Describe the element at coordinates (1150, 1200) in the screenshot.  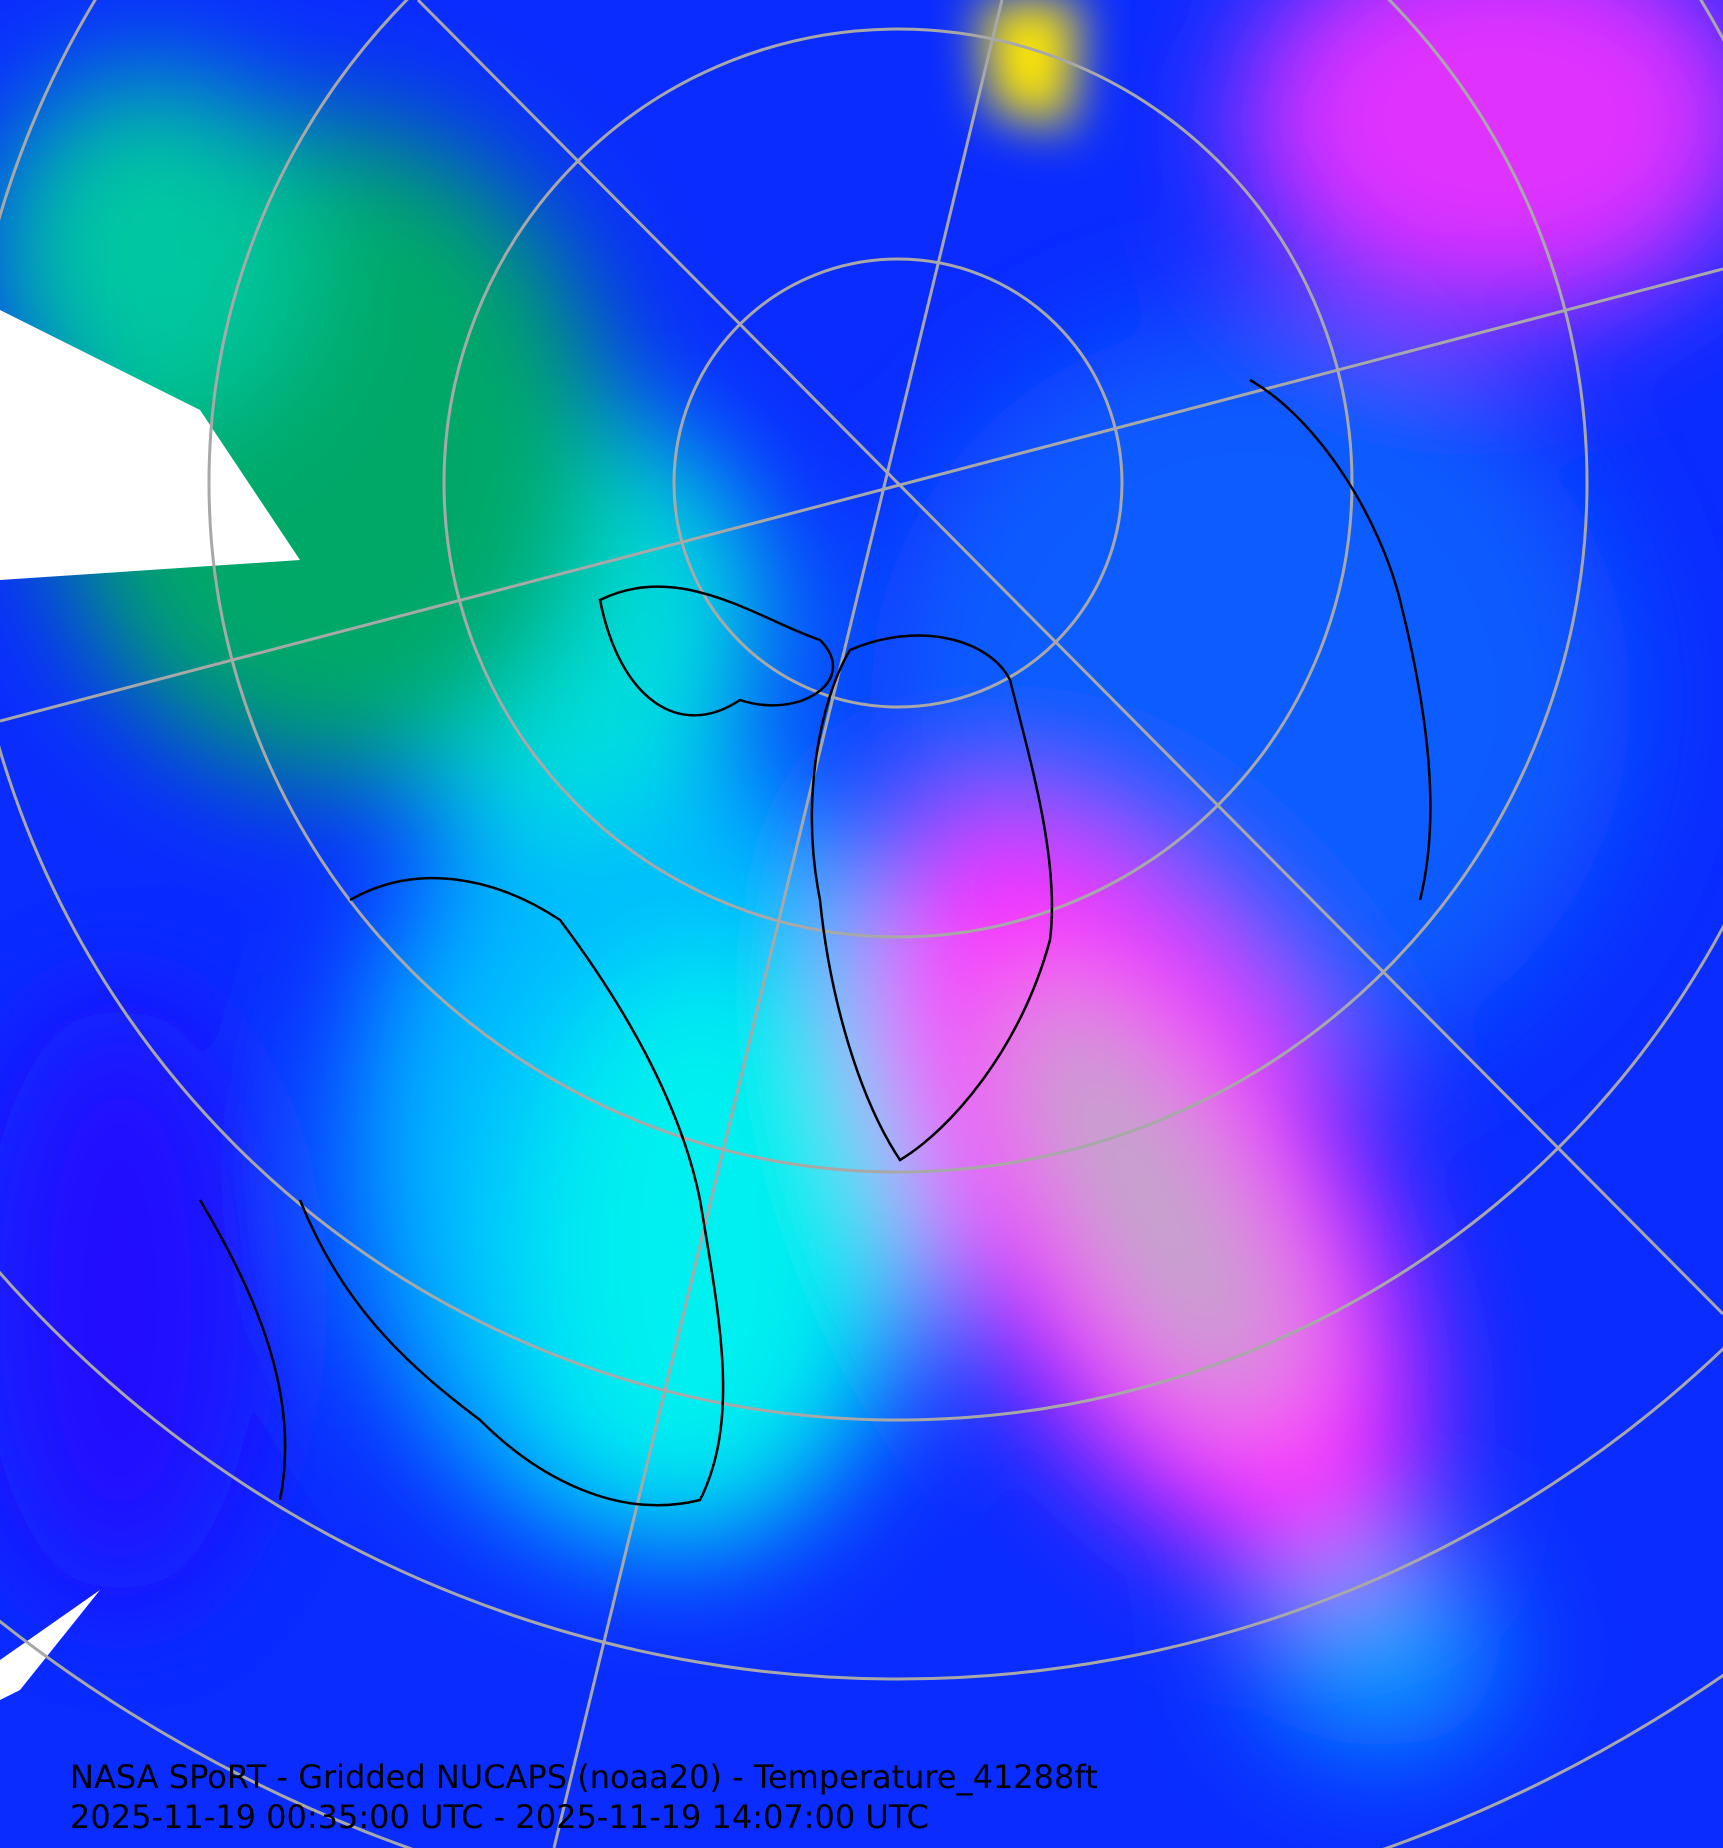
I see `grey-band` at that location.